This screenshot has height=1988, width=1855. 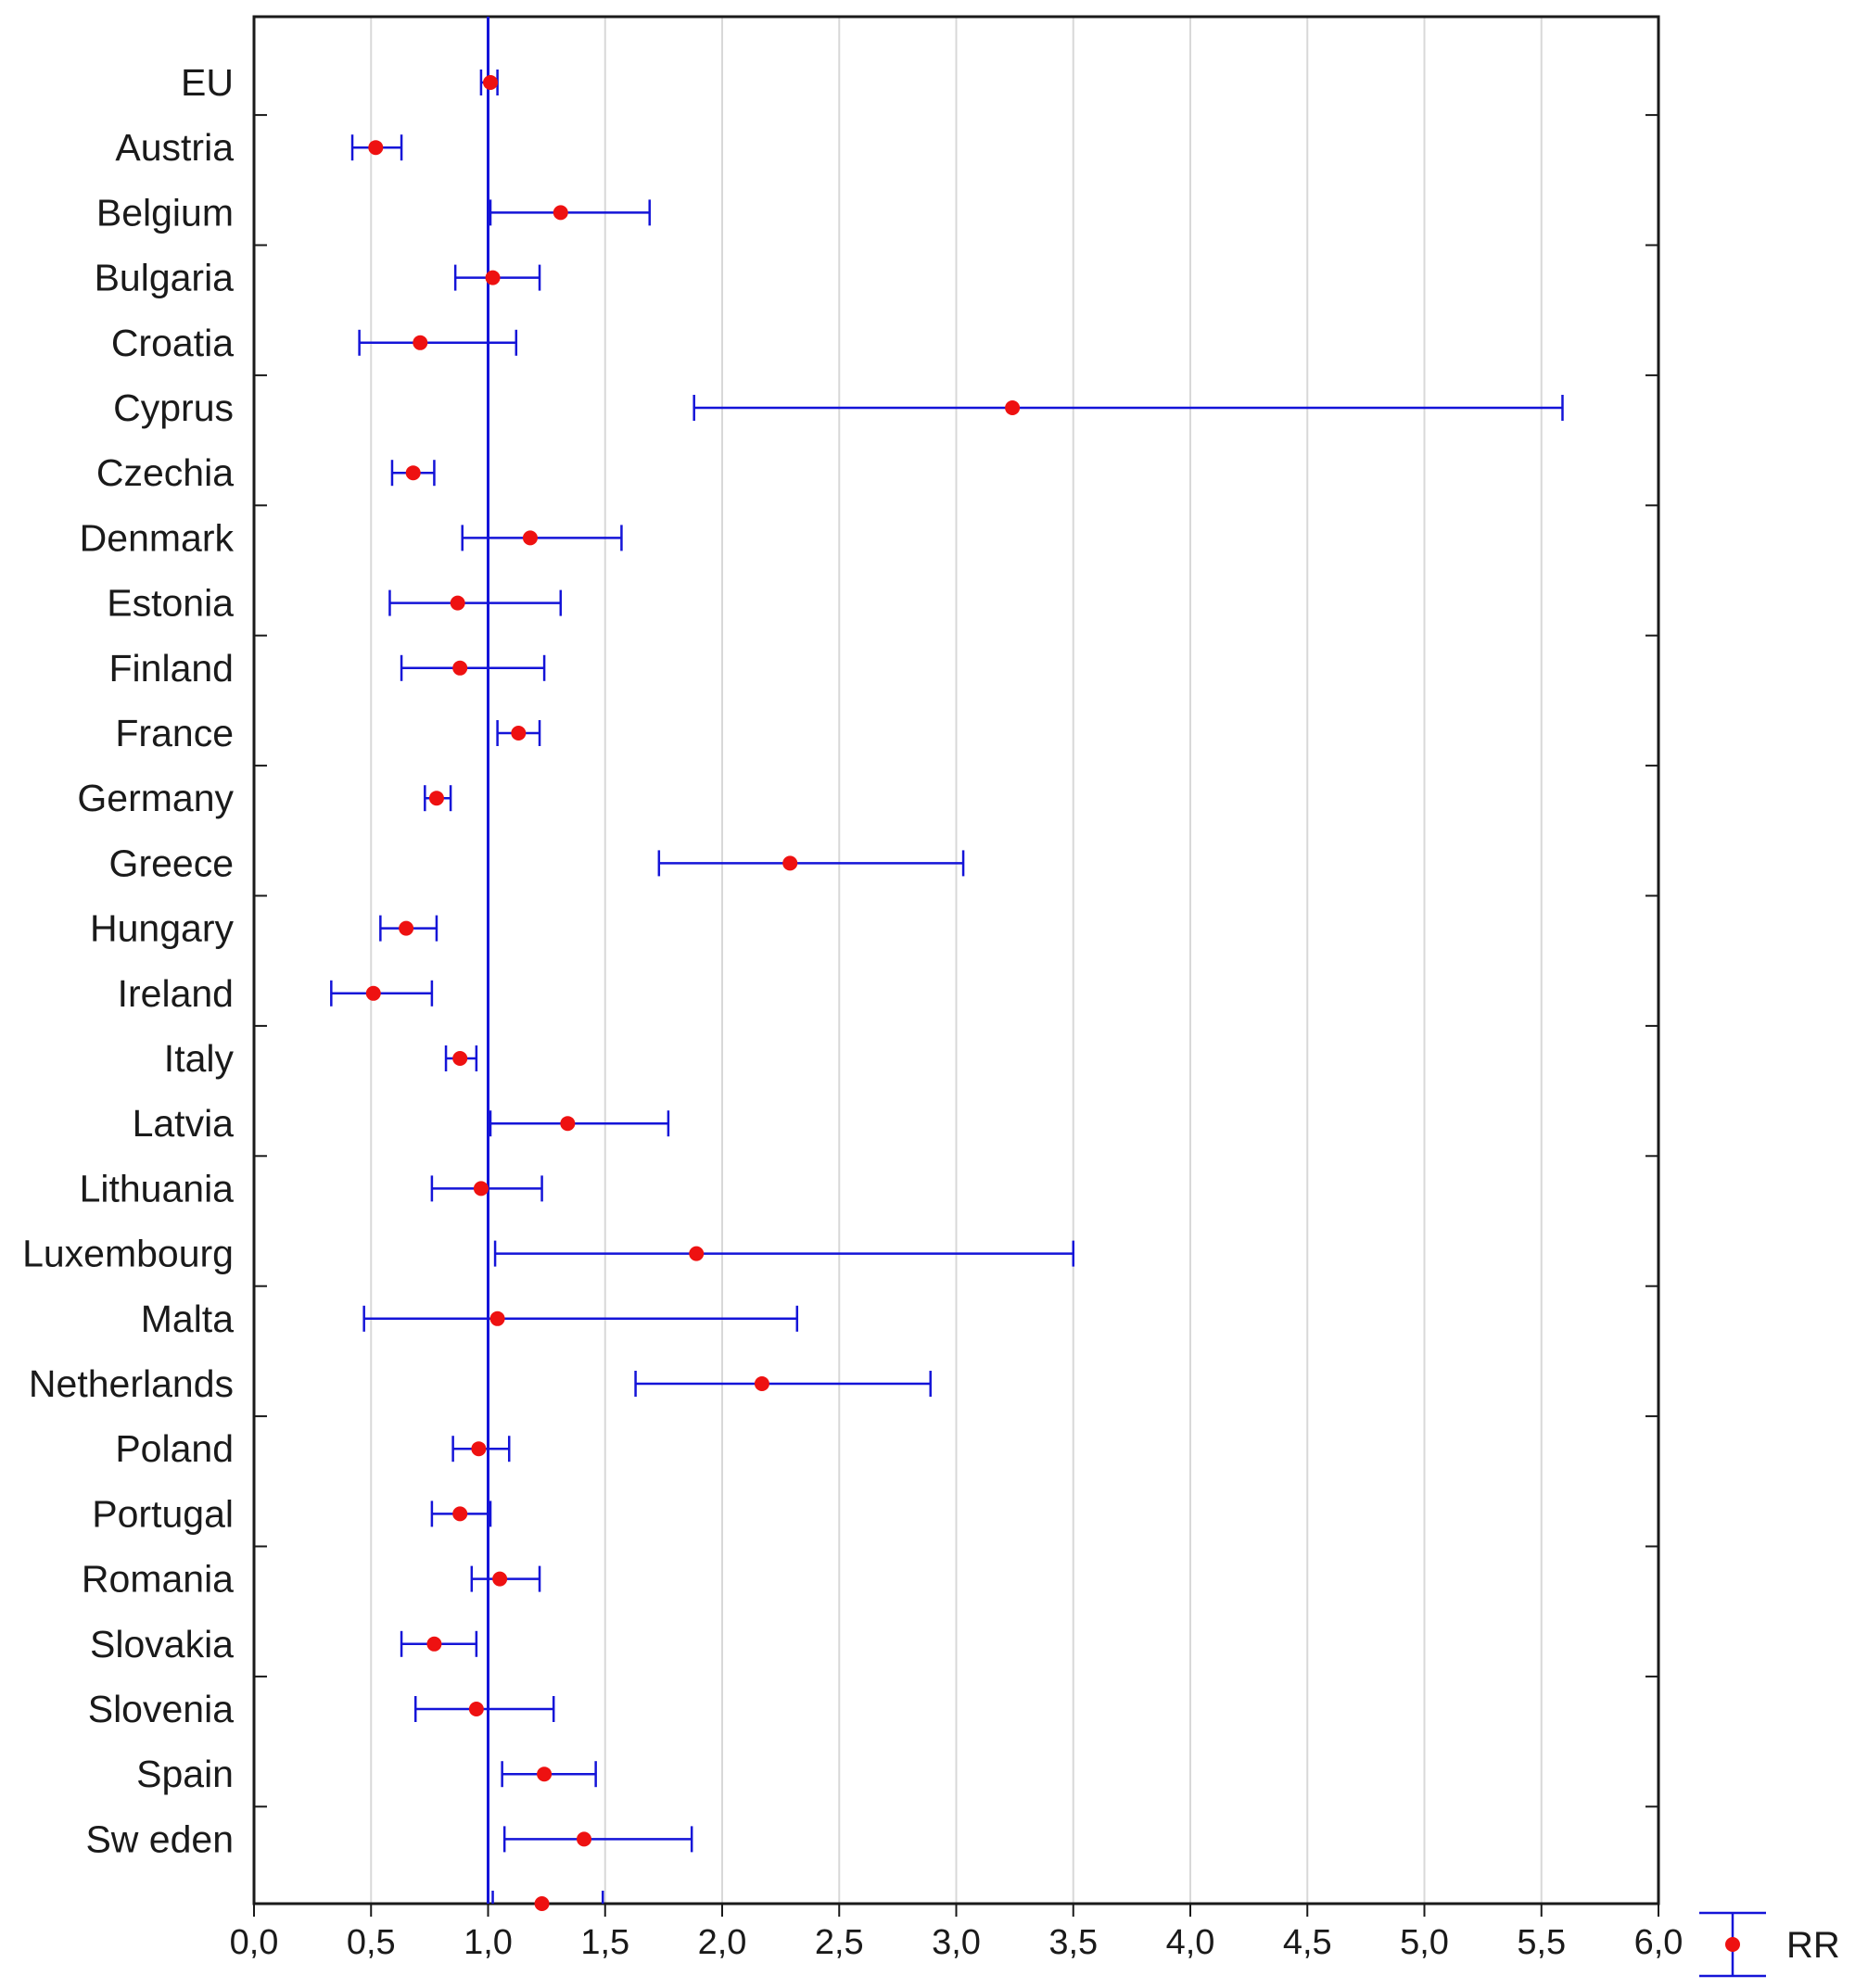 What do you see at coordinates (159, 1839) in the screenshot?
I see `category-label: Sw eden` at bounding box center [159, 1839].